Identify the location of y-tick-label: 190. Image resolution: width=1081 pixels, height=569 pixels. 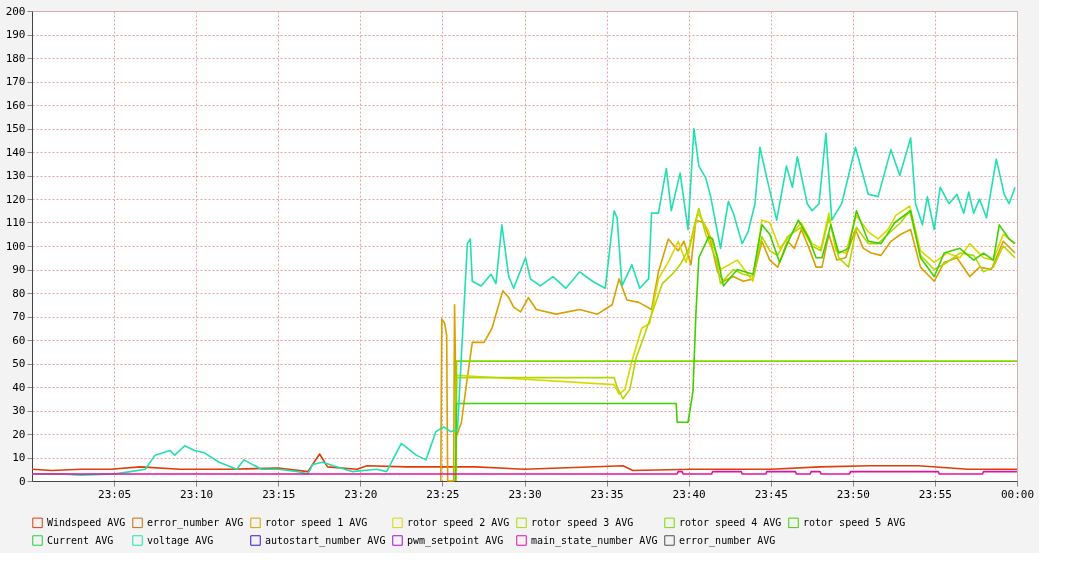
(15, 34).